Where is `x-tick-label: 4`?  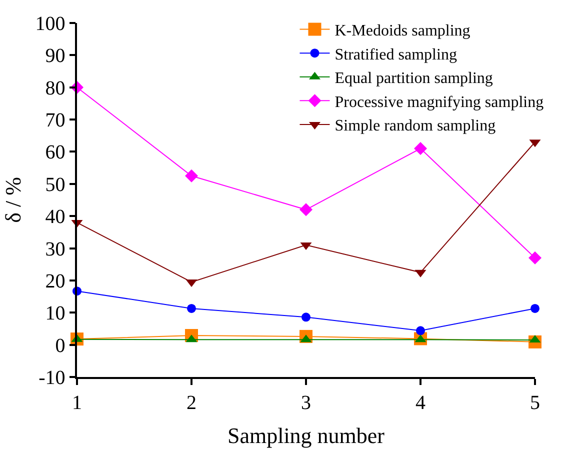 x-tick-label: 4 is located at coordinates (421, 403).